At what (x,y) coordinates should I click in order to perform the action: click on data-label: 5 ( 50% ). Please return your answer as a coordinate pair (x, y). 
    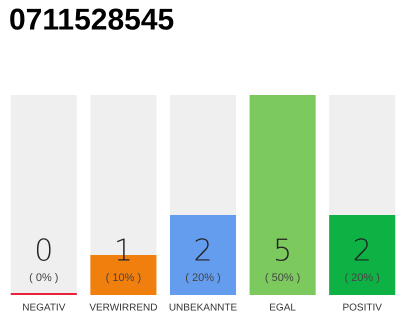
    Looking at the image, I should click on (282, 259).